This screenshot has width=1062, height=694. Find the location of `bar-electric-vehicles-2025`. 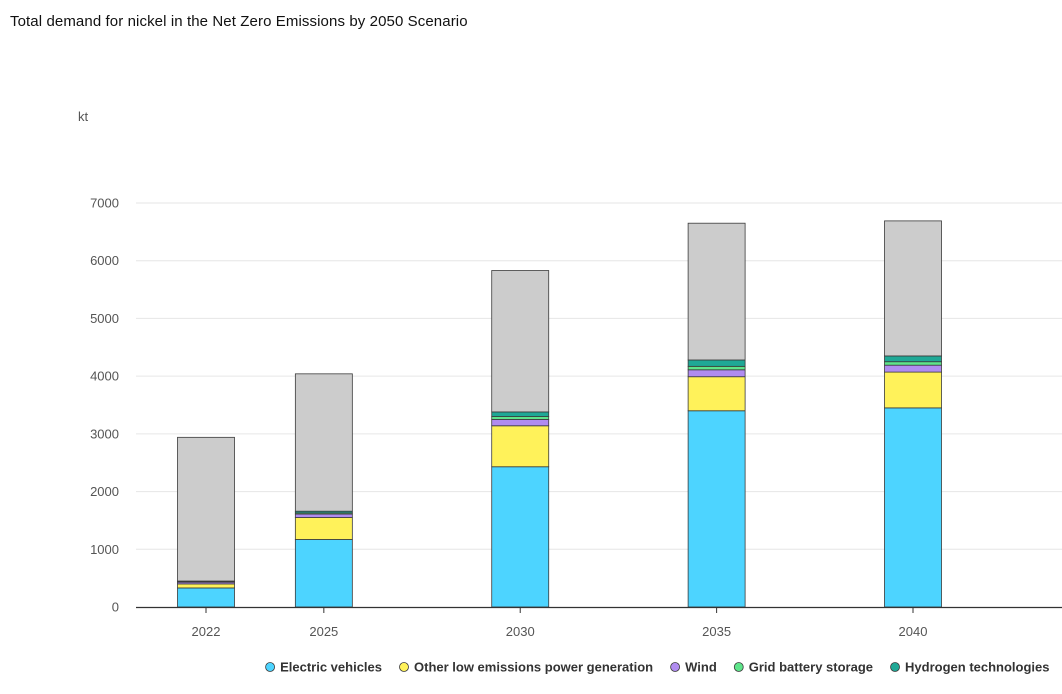

bar-electric-vehicles-2025 is located at coordinates (323, 573).